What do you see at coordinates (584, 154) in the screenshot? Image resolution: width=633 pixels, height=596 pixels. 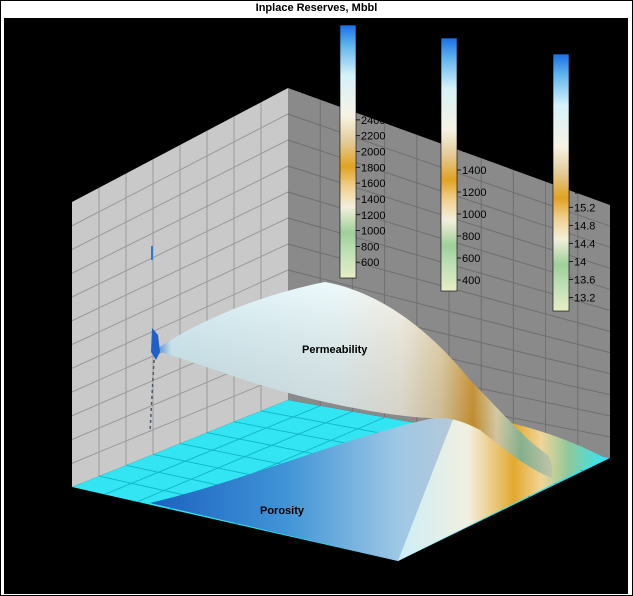 I see `colorbar-tick-label: 16.4` at bounding box center [584, 154].